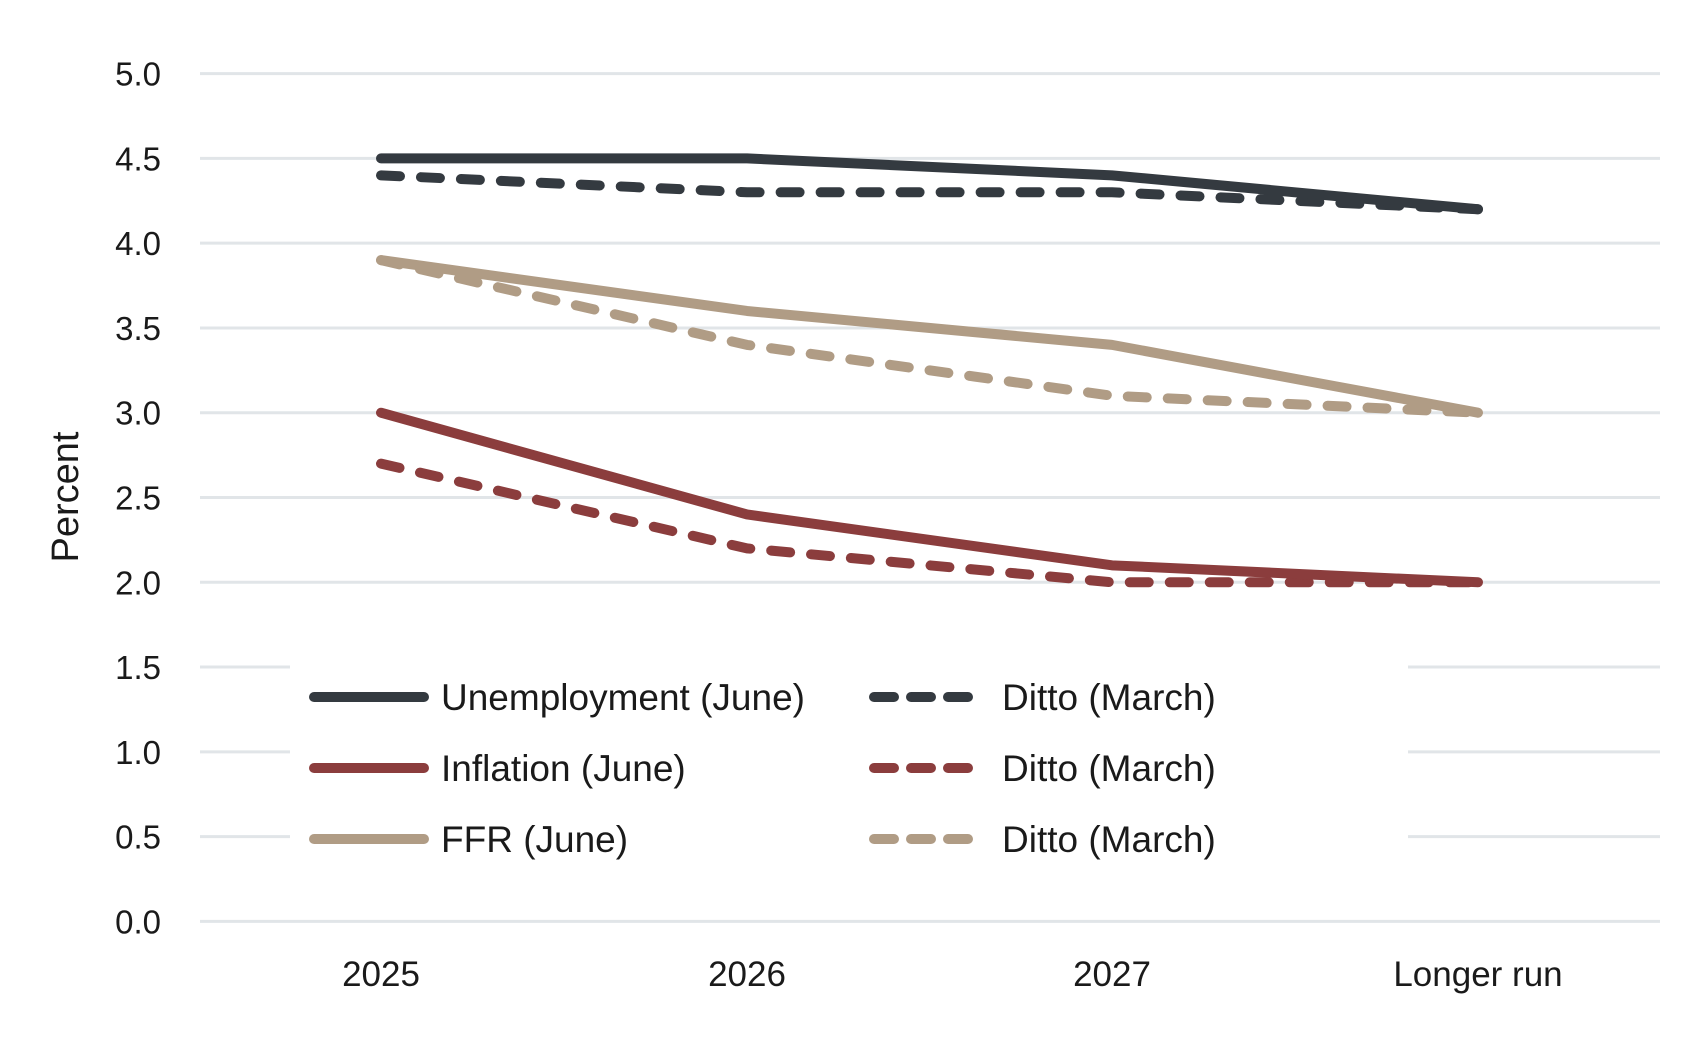 Image resolution: width=1689 pixels, height=1040 pixels. I want to click on series-line-ffr-june, so click(929, 336).